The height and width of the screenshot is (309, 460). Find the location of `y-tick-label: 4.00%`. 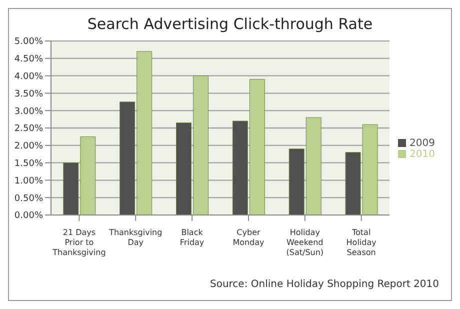

y-tick-label: 4.00% is located at coordinates (29, 77).